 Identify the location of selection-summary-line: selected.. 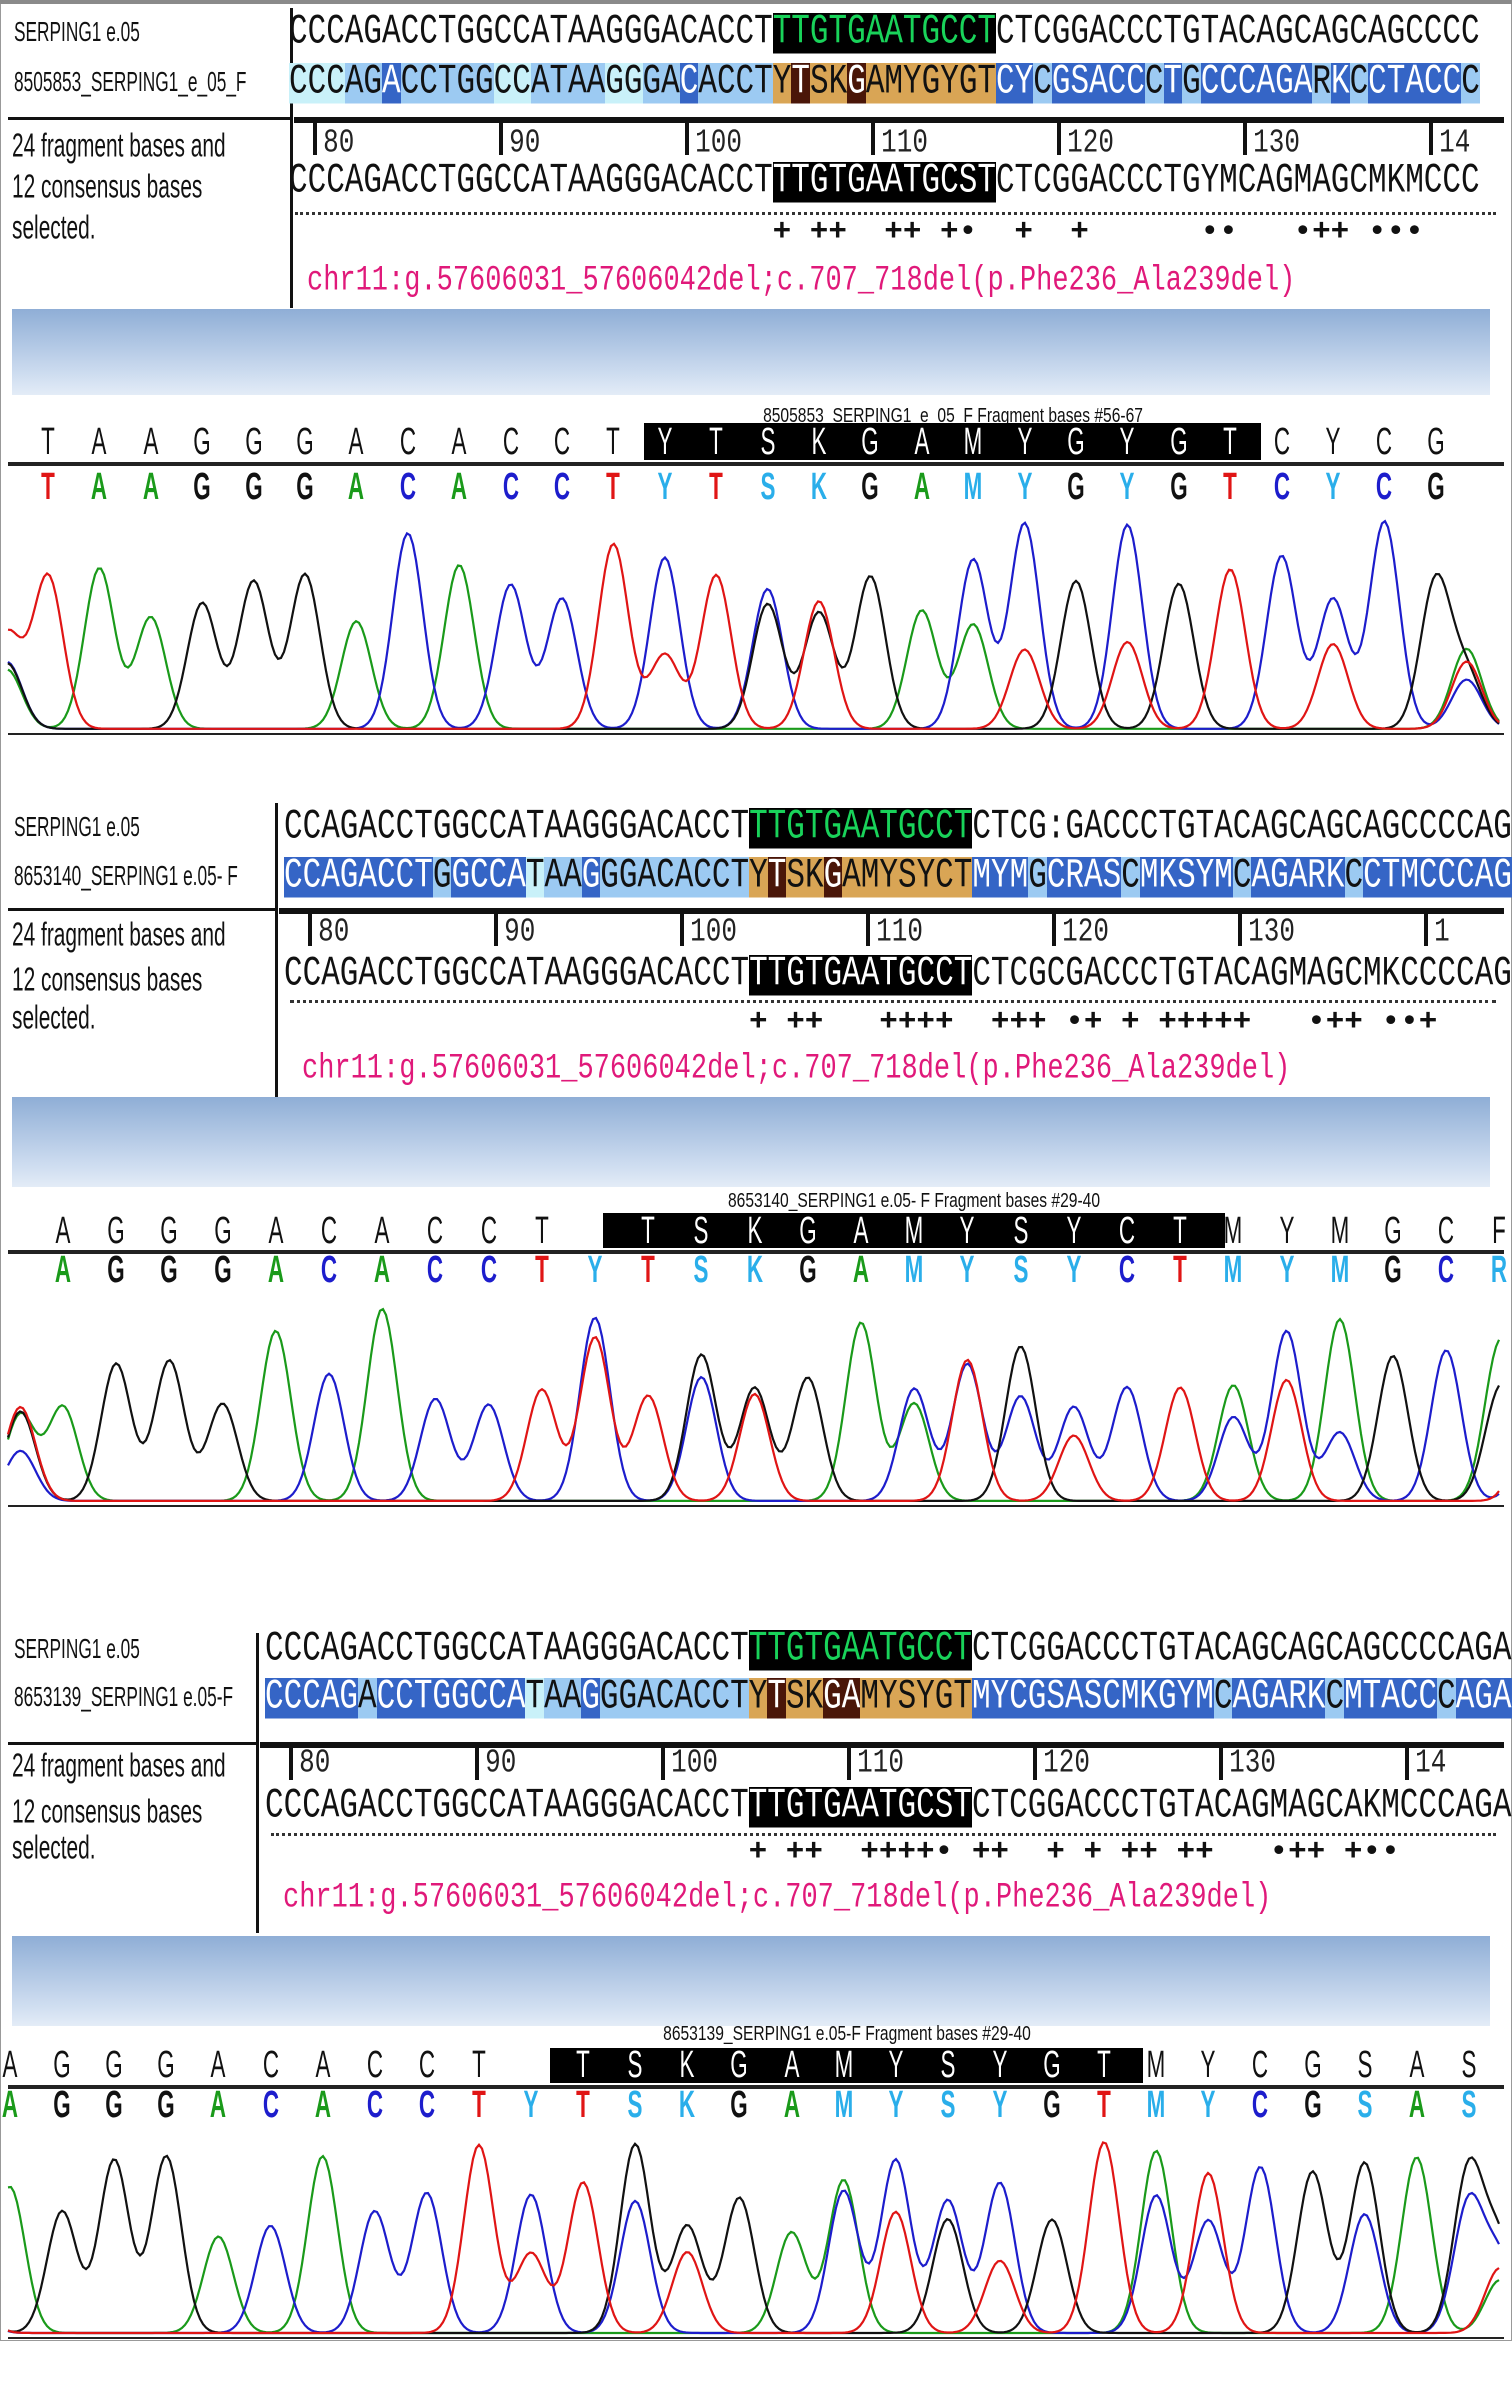
(54, 1018).